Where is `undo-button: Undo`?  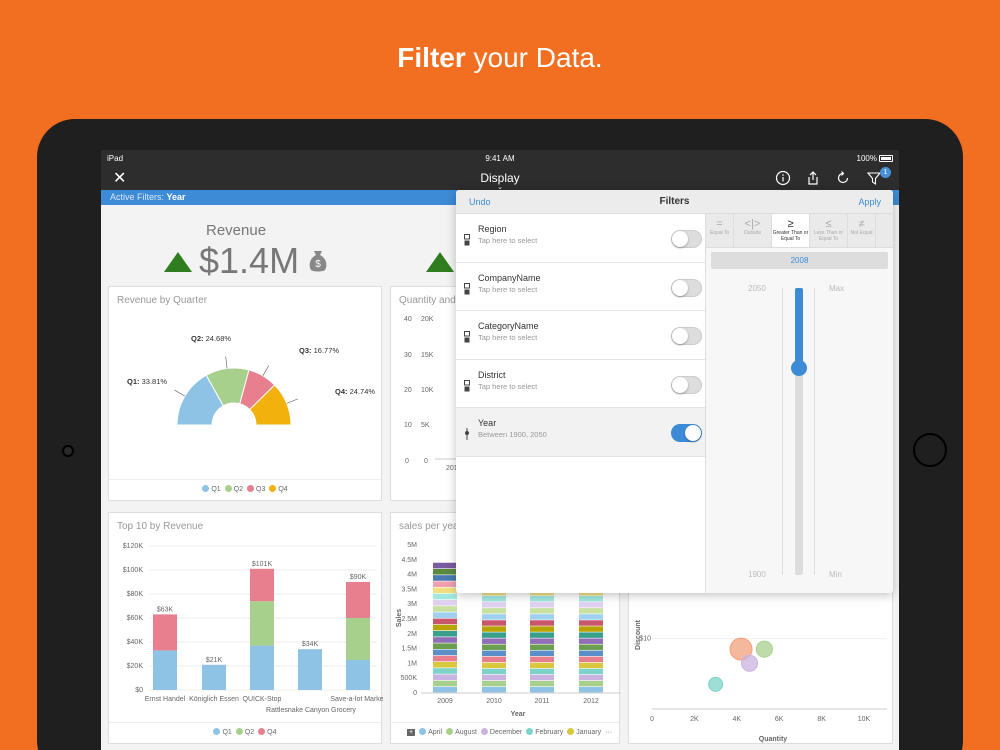
undo-button: Undo is located at coordinates (480, 202).